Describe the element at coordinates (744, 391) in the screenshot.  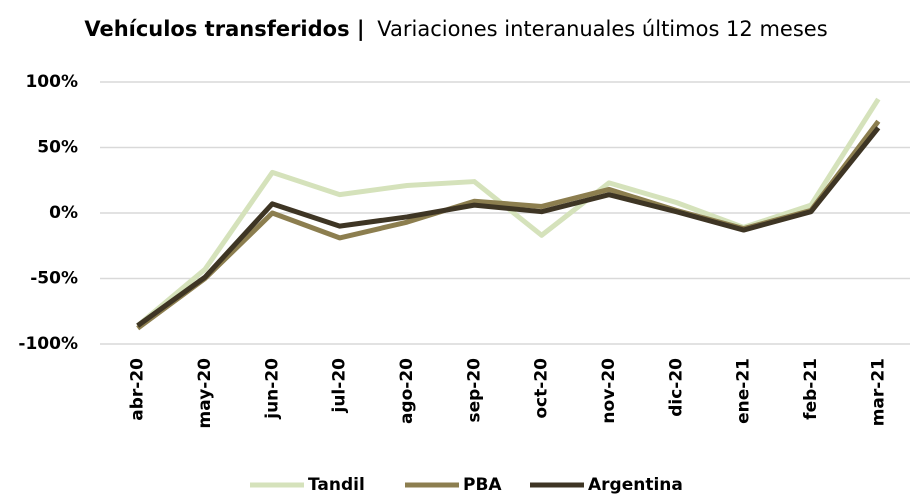
I see `x-tick-label: ene-21` at that location.